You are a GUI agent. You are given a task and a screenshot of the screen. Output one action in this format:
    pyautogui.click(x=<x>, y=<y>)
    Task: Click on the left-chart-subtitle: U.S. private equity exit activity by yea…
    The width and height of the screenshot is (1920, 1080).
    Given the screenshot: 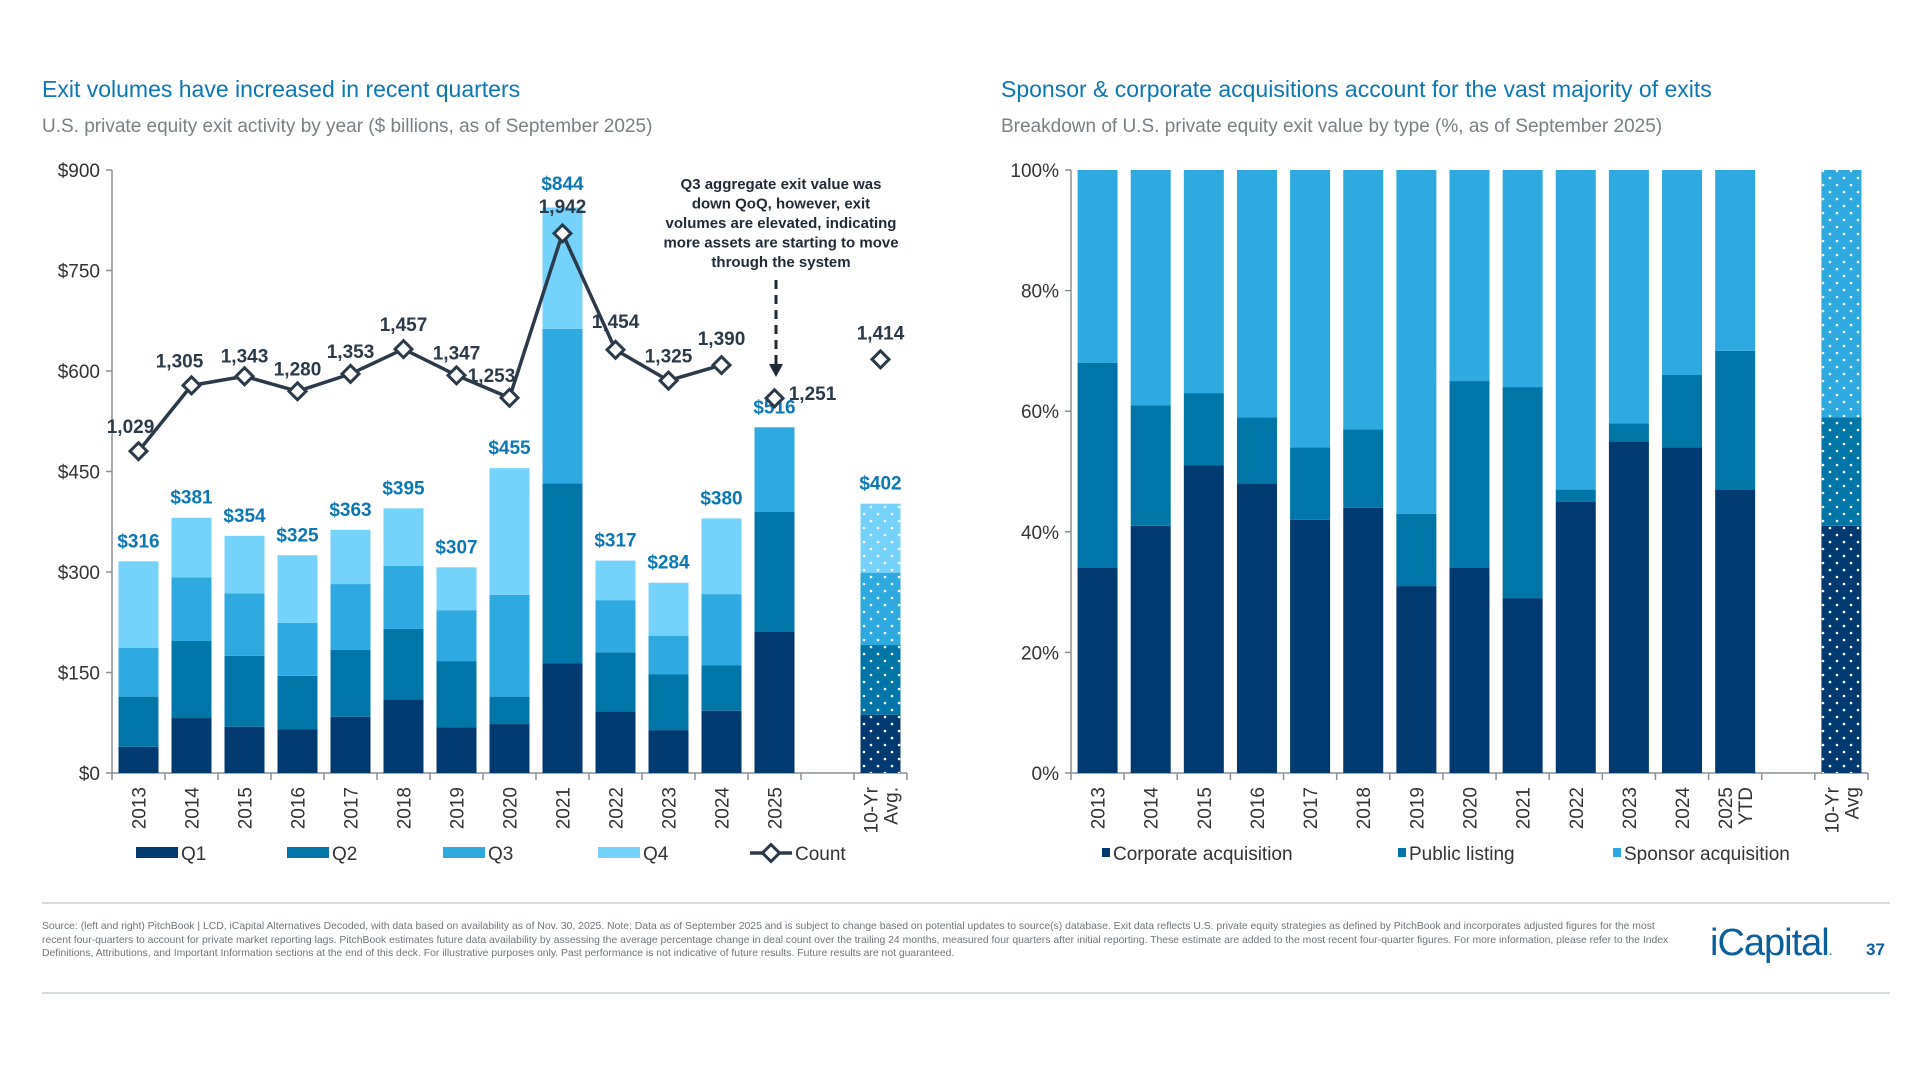 What is the action you would take?
    pyautogui.click(x=347, y=126)
    